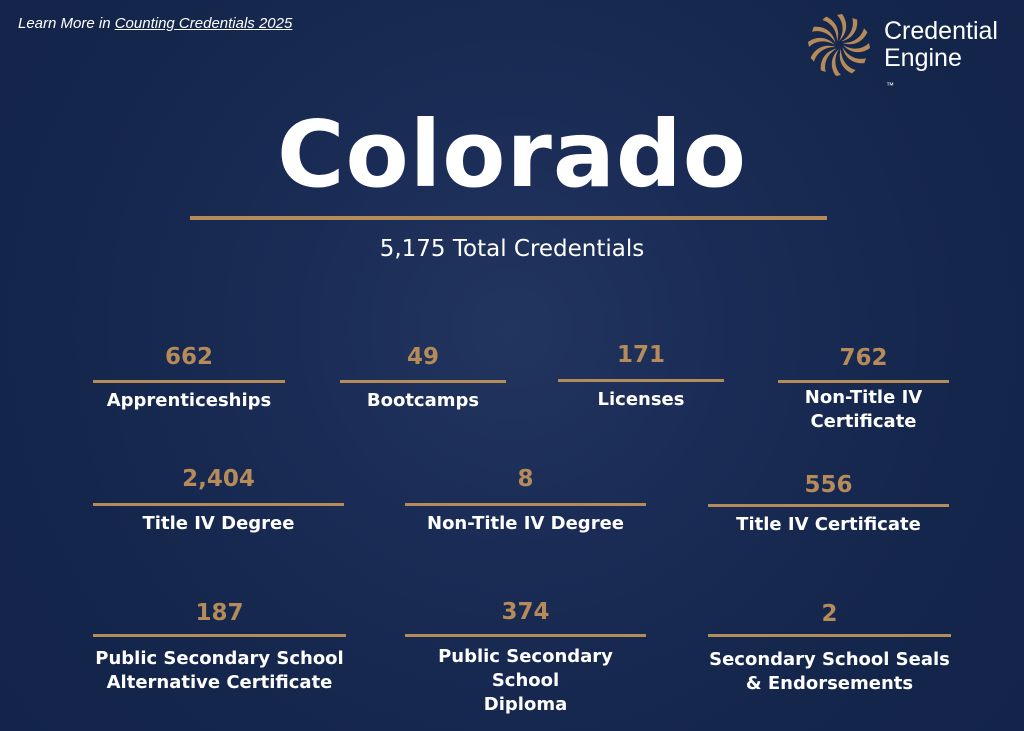  What do you see at coordinates (189, 377) in the screenshot?
I see `credential-stat-apprenticeships: 662 Apprenticeships` at bounding box center [189, 377].